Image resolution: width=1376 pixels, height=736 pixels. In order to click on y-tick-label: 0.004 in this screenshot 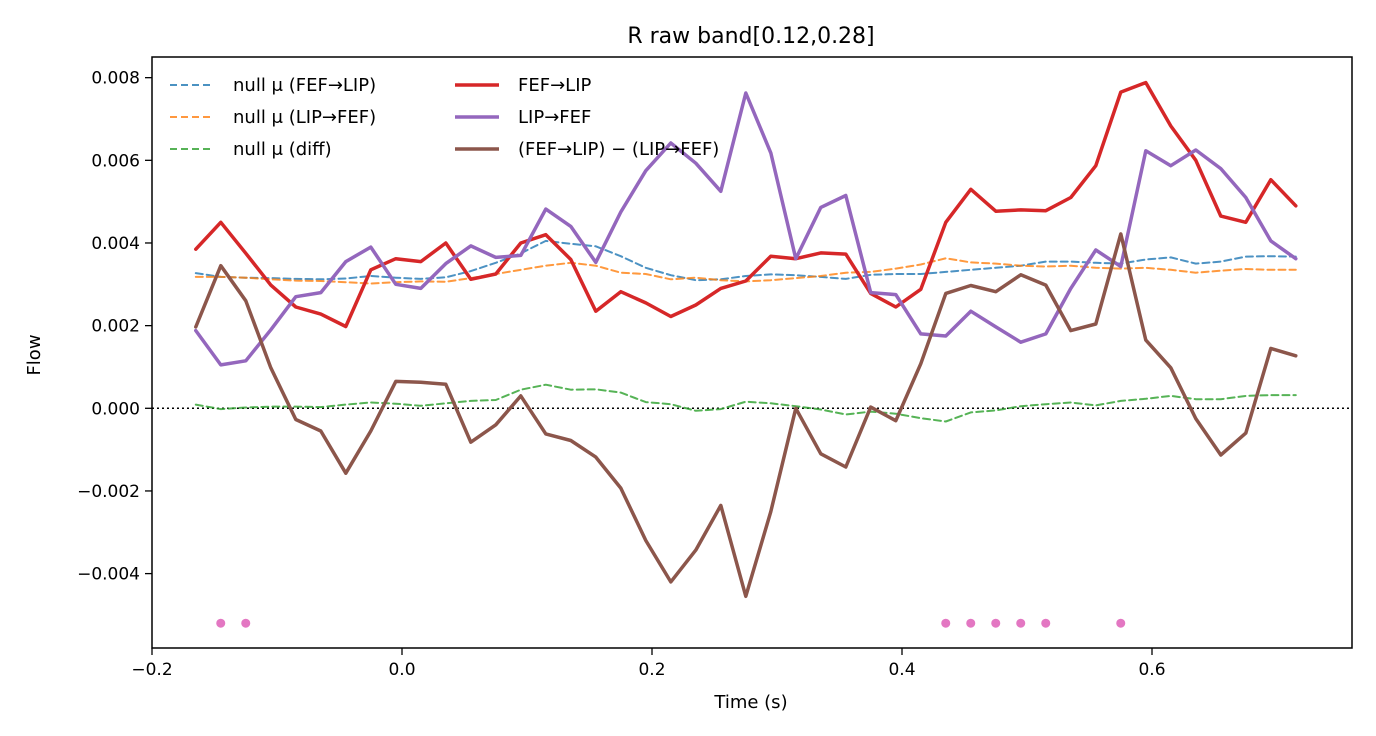, I will do `click(115, 244)`.